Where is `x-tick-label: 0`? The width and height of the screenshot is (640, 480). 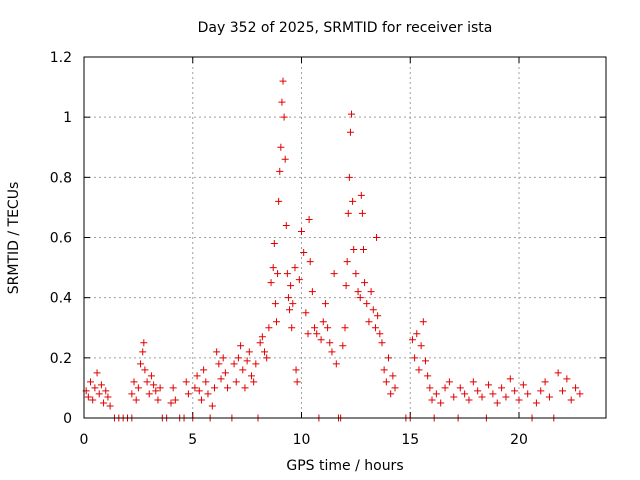 x-tick-label: 0 is located at coordinates (84, 440).